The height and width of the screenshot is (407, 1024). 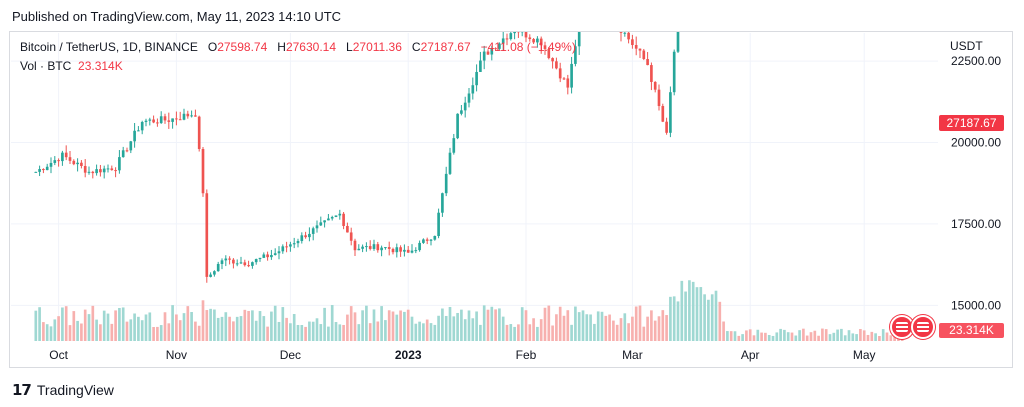 I want to click on open-label: O, so click(x=212, y=47).